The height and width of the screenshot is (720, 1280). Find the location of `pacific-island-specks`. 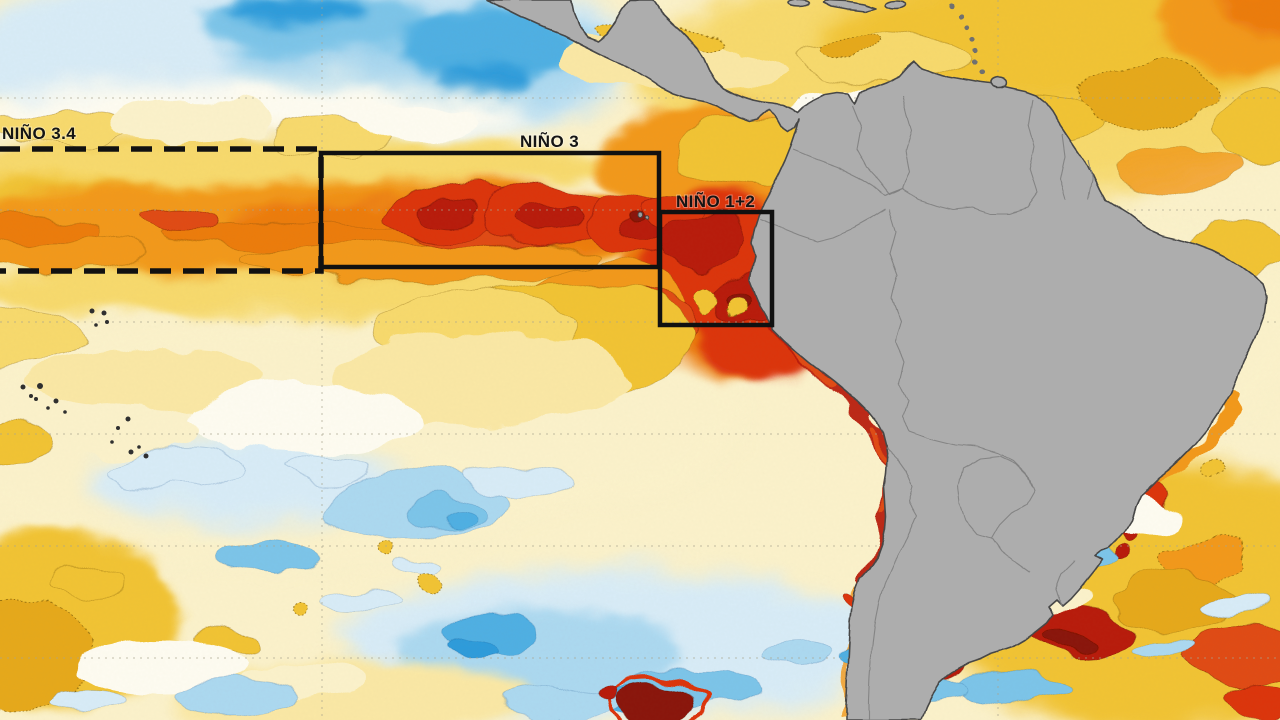

pacific-island-specks is located at coordinates (84, 383).